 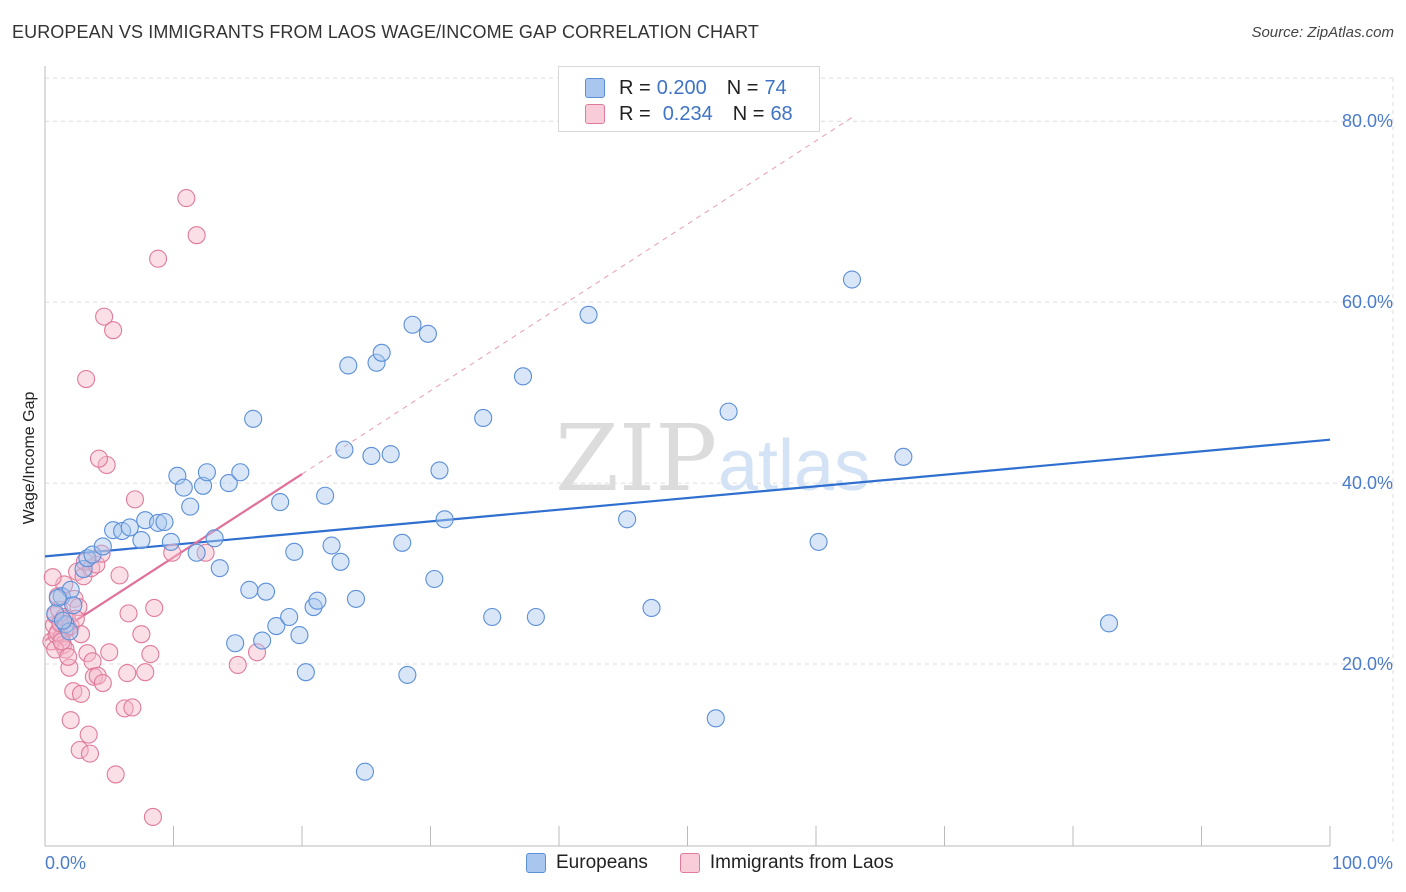 I want to click on legend-swatch-blue, so click(x=595, y=88).